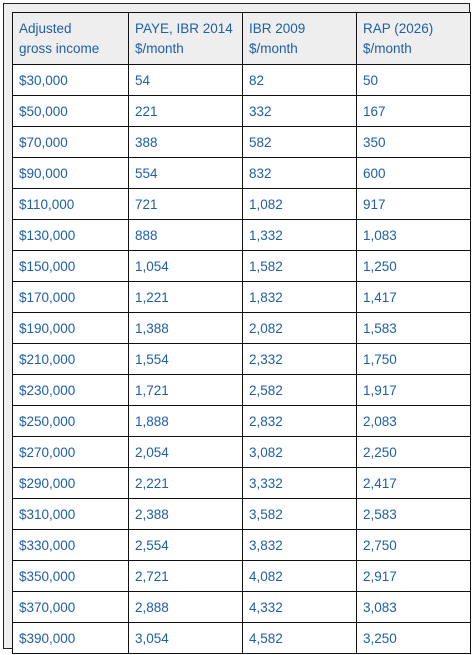  I want to click on cell-rap2026: 600, so click(413, 173).